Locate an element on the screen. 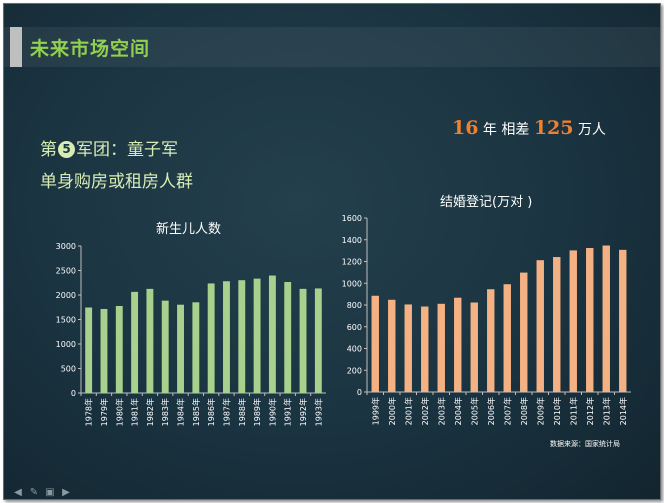  marriages-y-tick-label: 600 is located at coordinates (354, 327).